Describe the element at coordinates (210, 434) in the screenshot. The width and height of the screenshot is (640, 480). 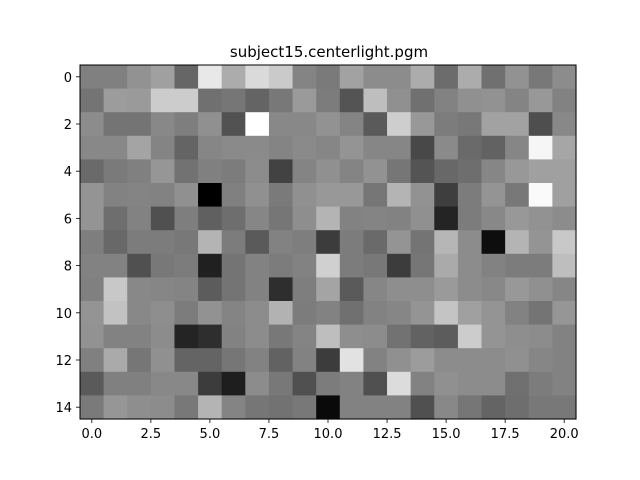
I see `x-tick-label: 5.0` at that location.